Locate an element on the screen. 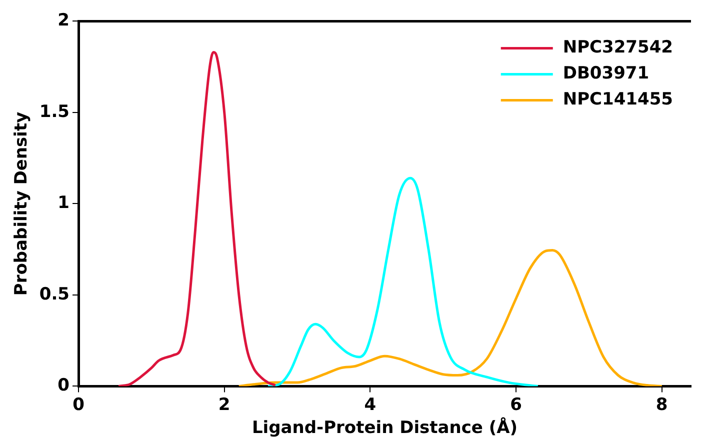 The image size is (701, 447). x-tick-label: 0 is located at coordinates (78, 404).